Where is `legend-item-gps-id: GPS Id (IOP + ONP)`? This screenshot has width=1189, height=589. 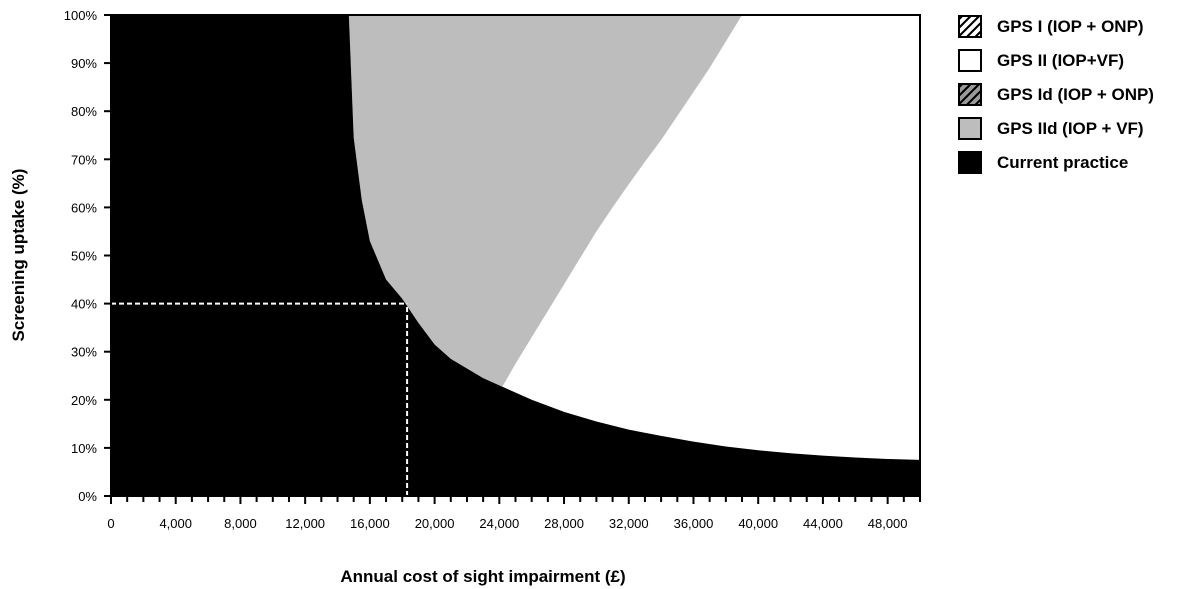
legend-item-gps-id: GPS Id (IOP + ONP) is located at coordinates (1056, 94).